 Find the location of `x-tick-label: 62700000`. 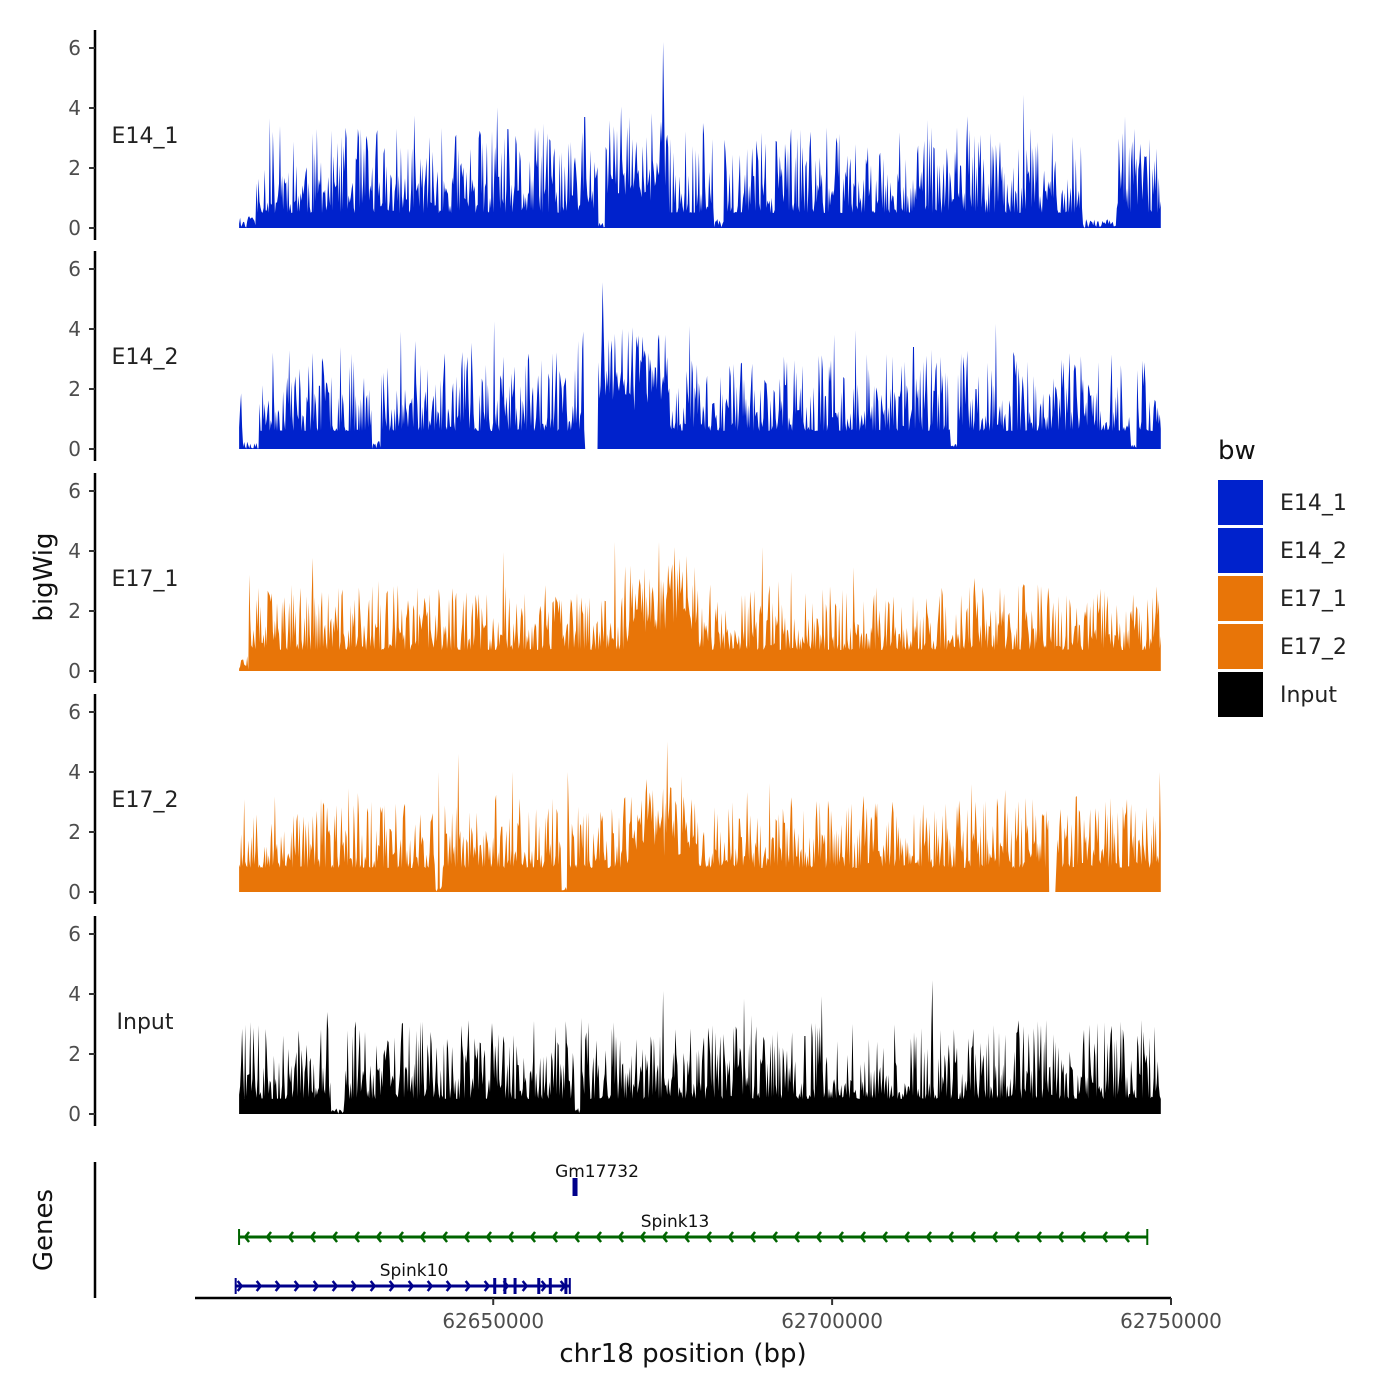

x-tick-label: 62700000 is located at coordinates (832, 1321).